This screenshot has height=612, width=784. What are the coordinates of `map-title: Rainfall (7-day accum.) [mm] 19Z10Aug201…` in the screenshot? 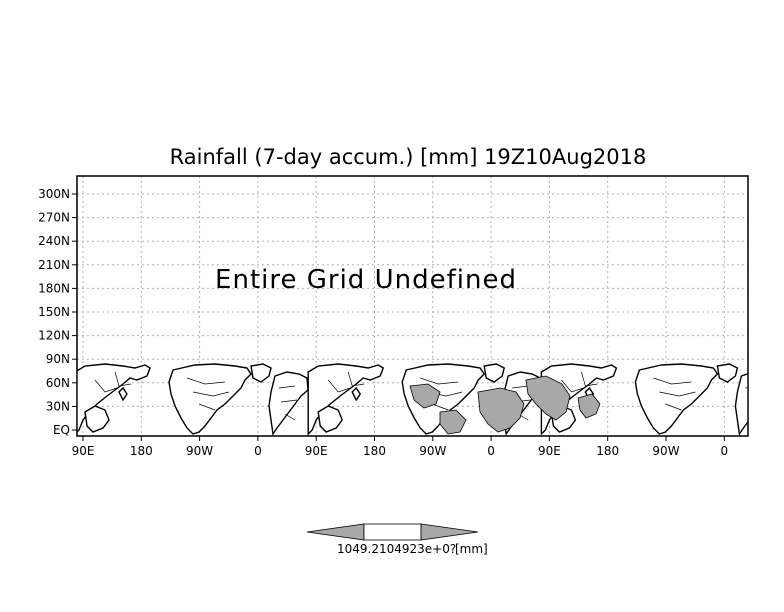 It's located at (408, 157).